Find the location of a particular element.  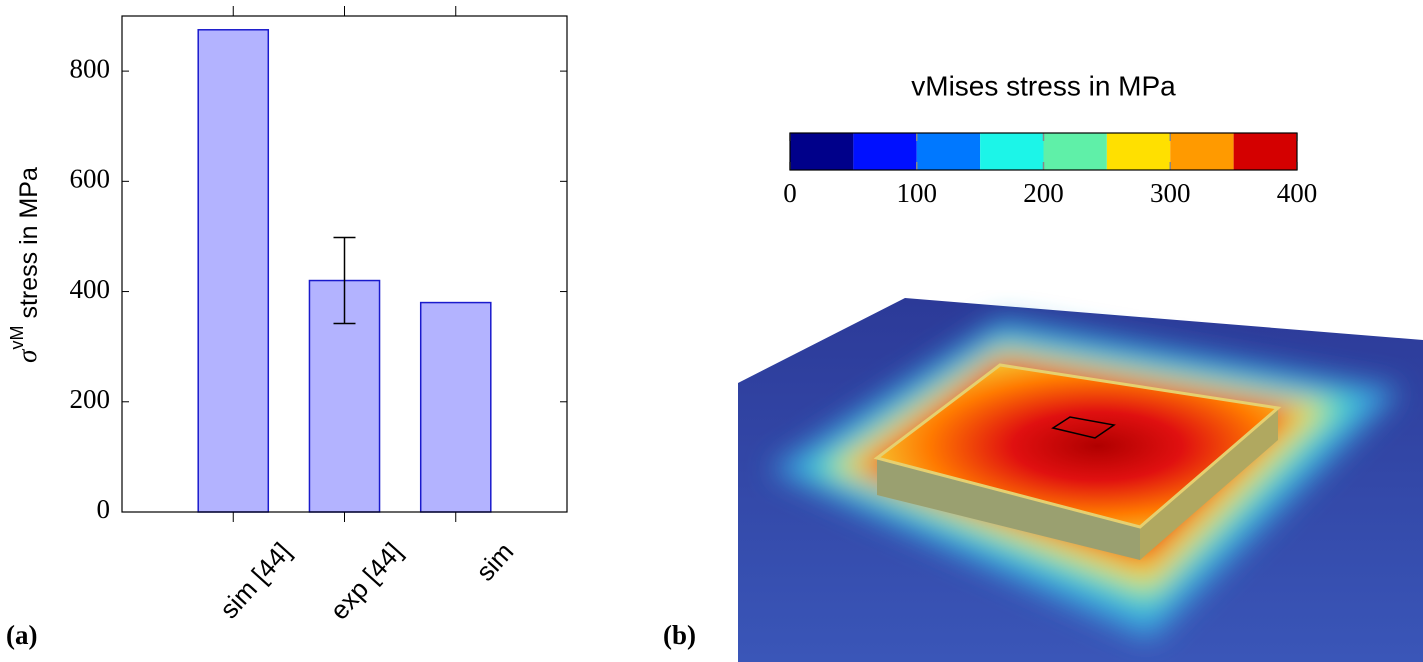

x-tick-label: sim is located at coordinates (494, 562).